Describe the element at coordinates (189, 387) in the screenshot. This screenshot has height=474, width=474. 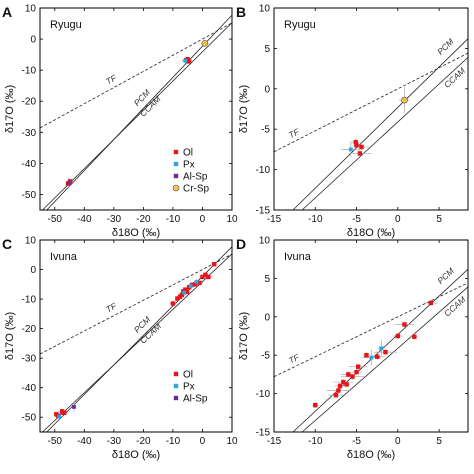
I see `legend-label: Px` at that location.